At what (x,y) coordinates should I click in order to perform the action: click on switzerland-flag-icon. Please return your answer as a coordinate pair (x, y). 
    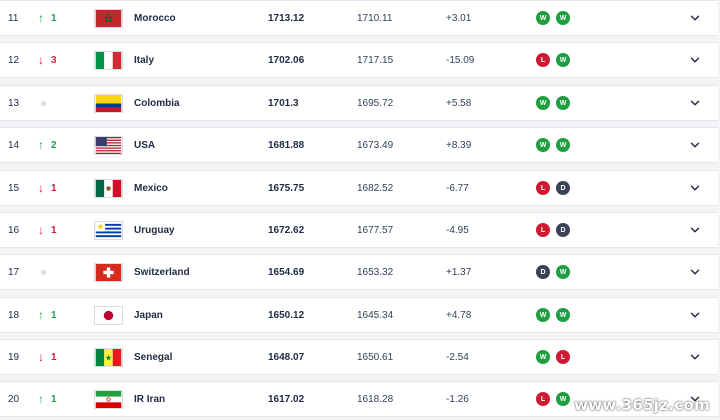
    Looking at the image, I should click on (108, 272).